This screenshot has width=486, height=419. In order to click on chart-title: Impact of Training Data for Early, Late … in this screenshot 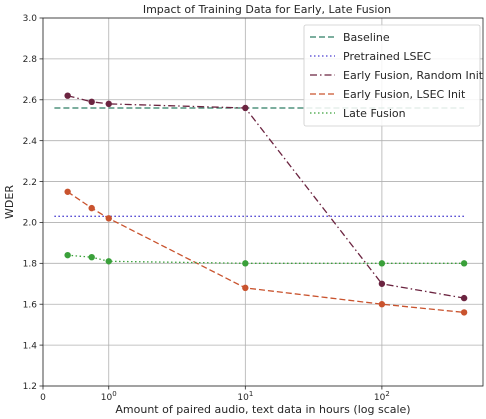, I will do `click(267, 9)`.